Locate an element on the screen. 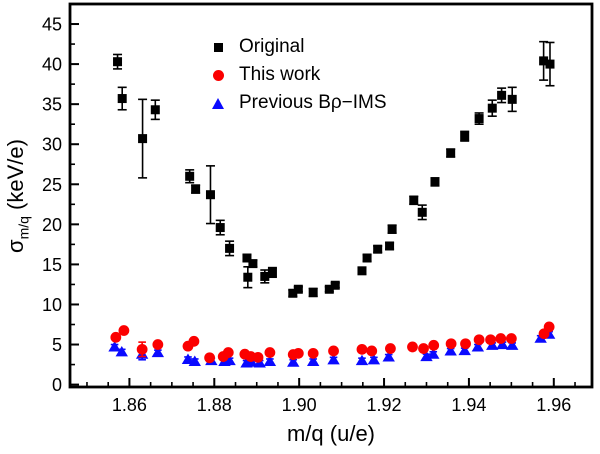 The image size is (600, 454). legend-label-original: Original is located at coordinates (272, 46).